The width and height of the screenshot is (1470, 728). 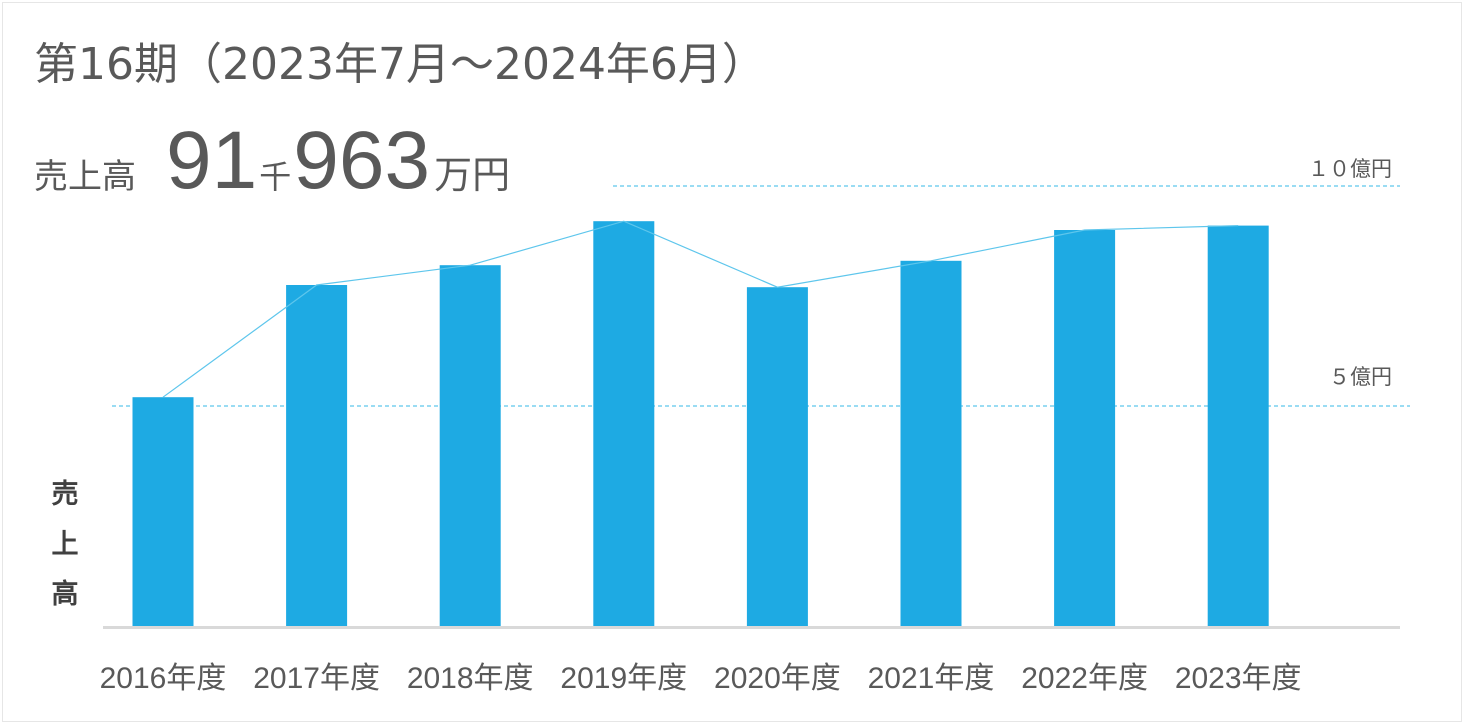 I want to click on y-axis-label: 売 上 高, so click(x=65, y=545).